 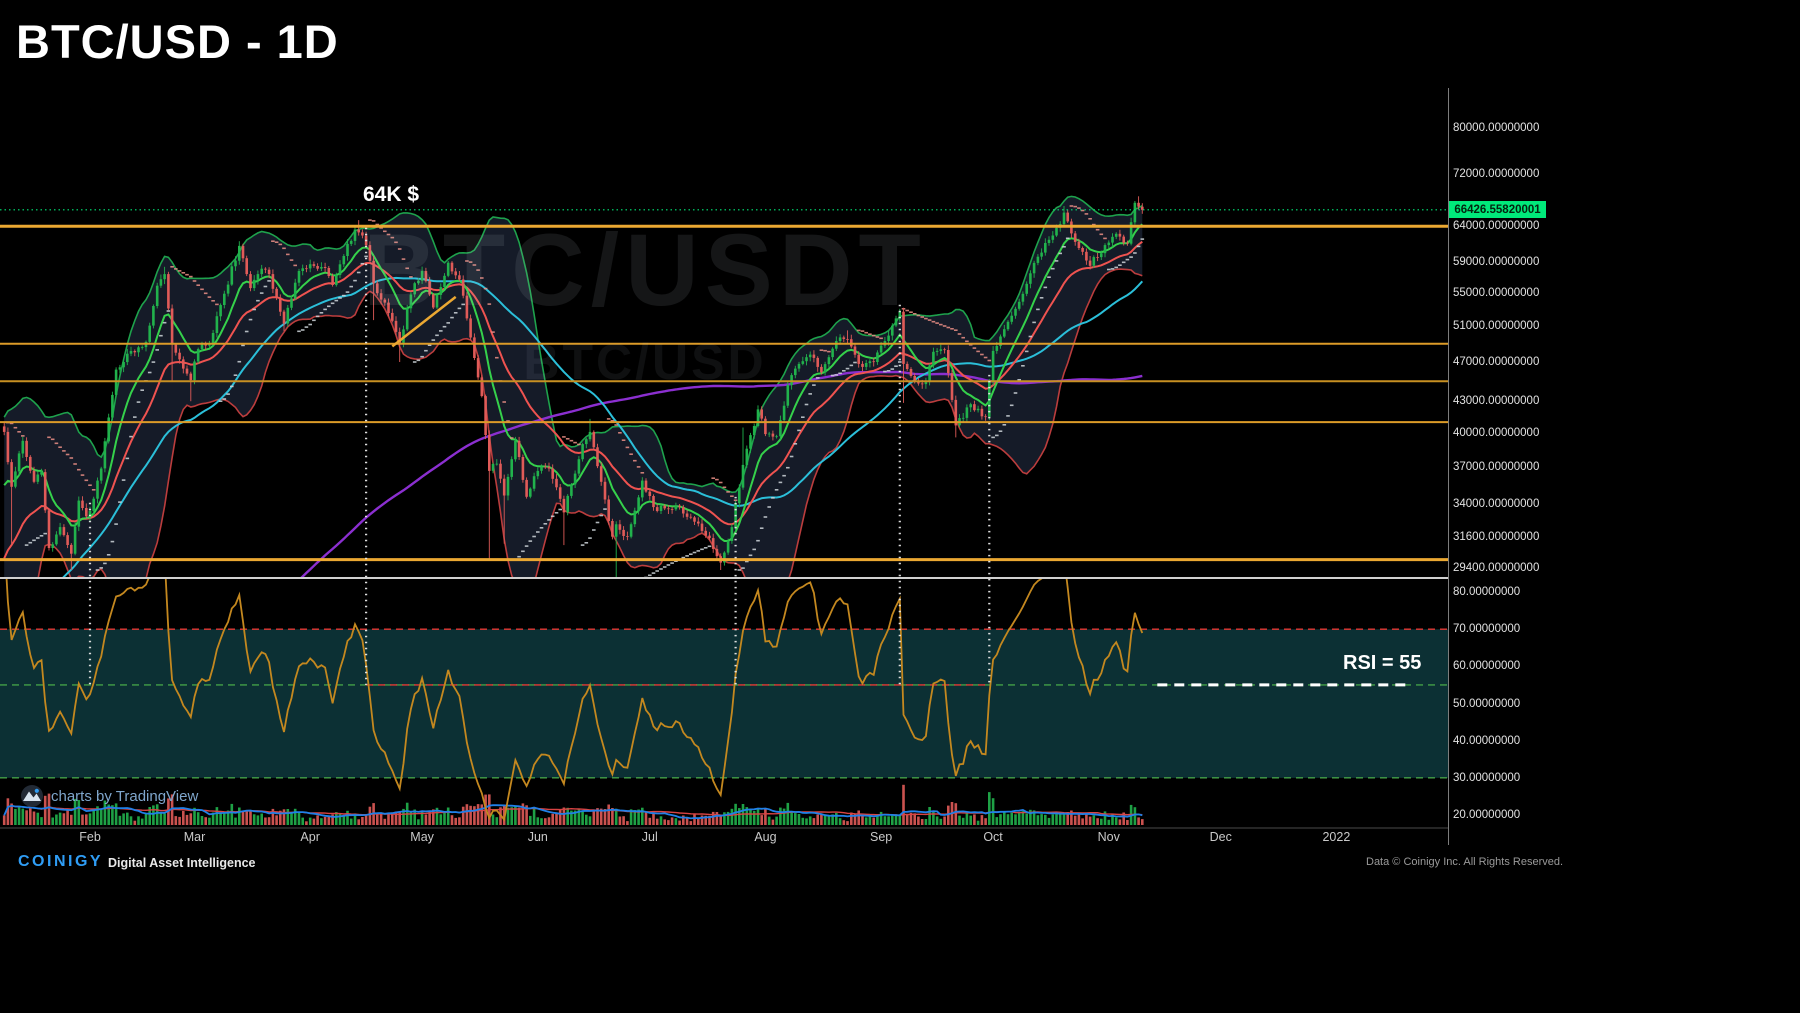 What do you see at coordinates (1496, 401) in the screenshot?
I see `price-axis-tick-label: 43000.00000000` at bounding box center [1496, 401].